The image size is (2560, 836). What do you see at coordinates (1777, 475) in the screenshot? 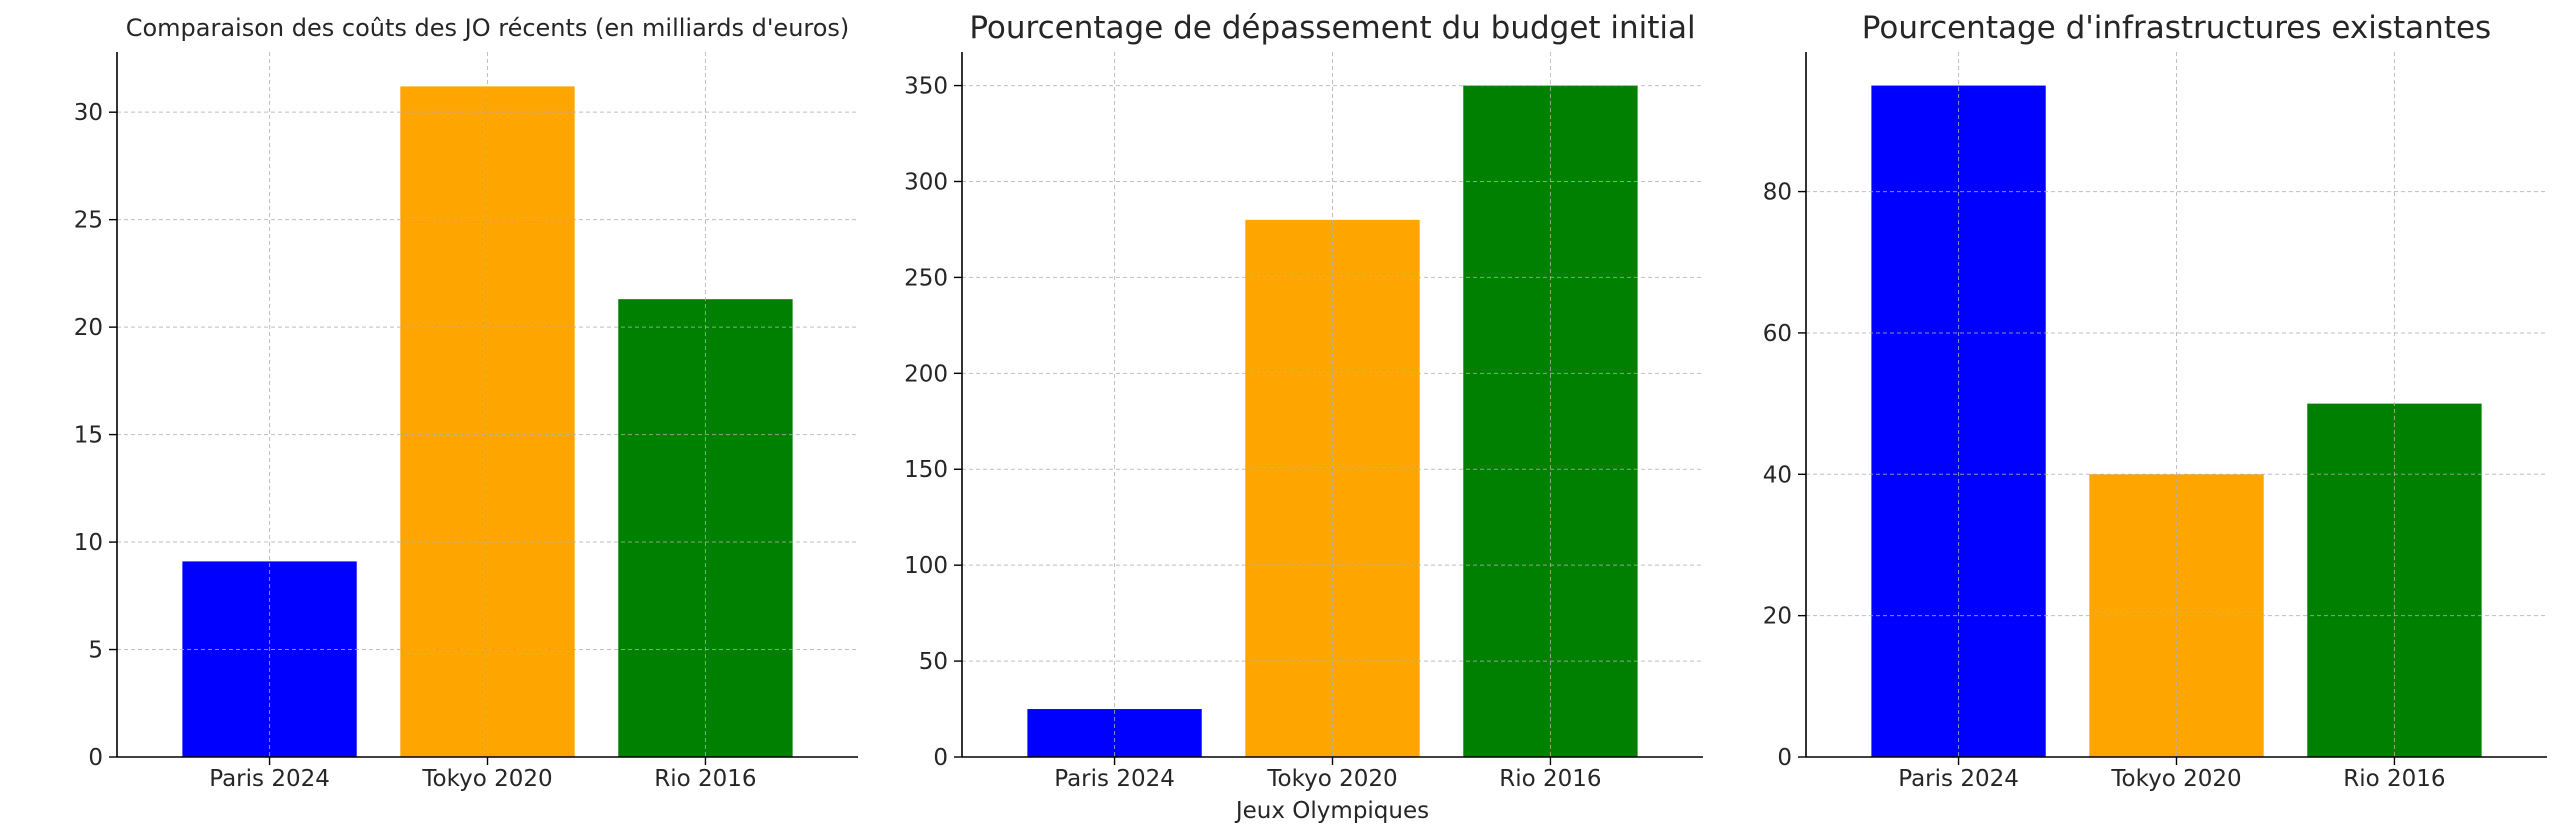
I see `y-tick-label: 40` at bounding box center [1777, 475].